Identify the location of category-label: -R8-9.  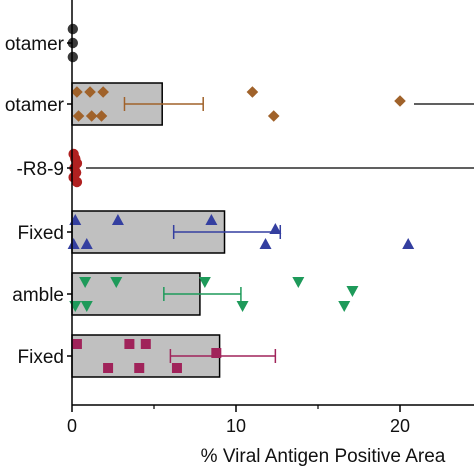
(40, 169).